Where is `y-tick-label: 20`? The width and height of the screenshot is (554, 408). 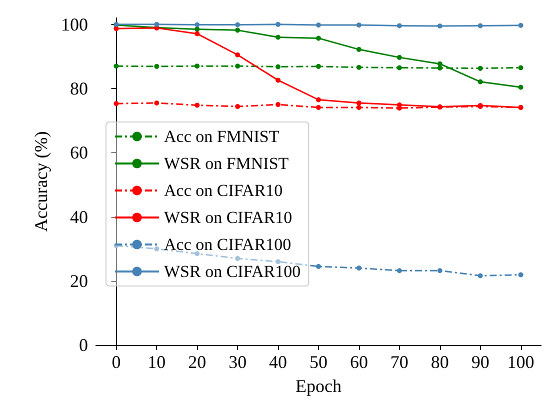 y-tick-label: 20 is located at coordinates (79, 280).